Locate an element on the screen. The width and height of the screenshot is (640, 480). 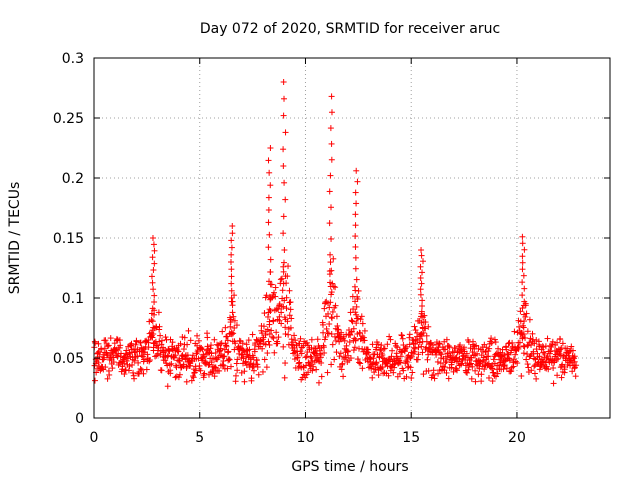
y-tick-label: 0.2 is located at coordinates (73, 179).